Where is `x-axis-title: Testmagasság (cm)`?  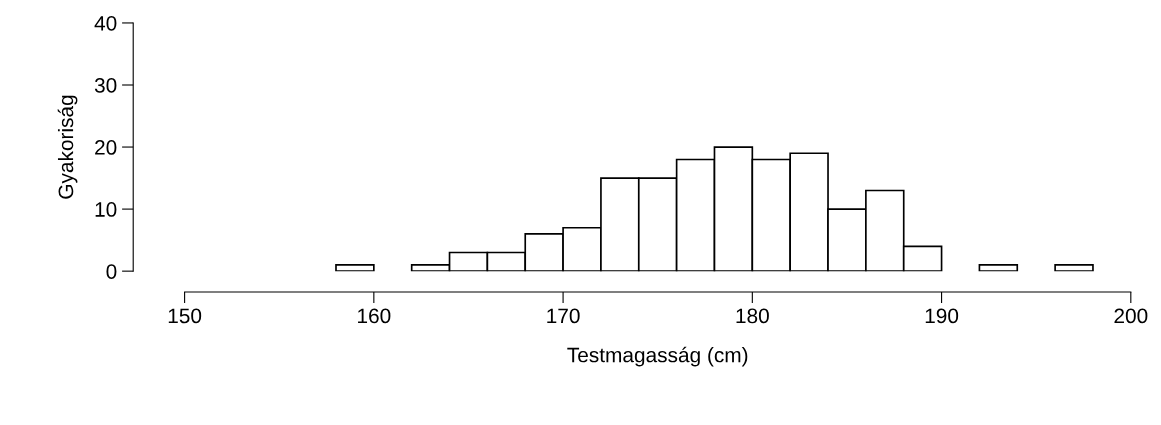 x-axis-title: Testmagasság (cm) is located at coordinates (657, 356).